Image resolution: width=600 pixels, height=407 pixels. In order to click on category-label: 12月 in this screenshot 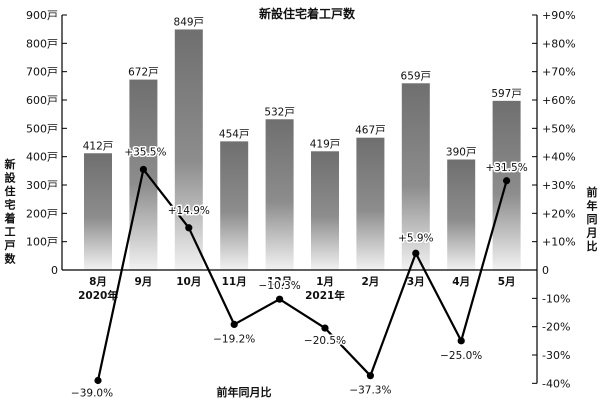, I will do `click(279, 282)`.